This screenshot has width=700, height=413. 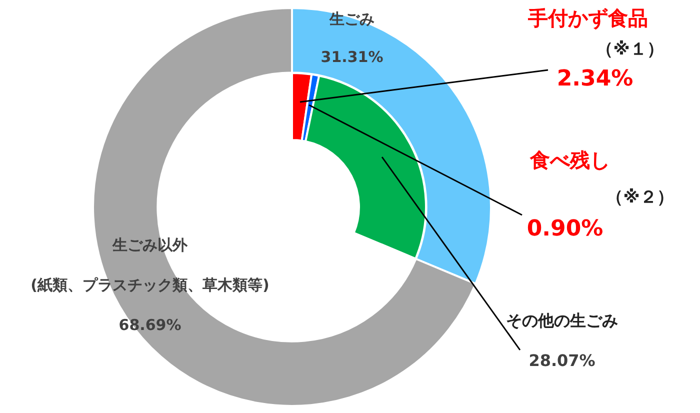 I want to click on slice-label: 食べ残し（※２）, so click(x=601, y=178).